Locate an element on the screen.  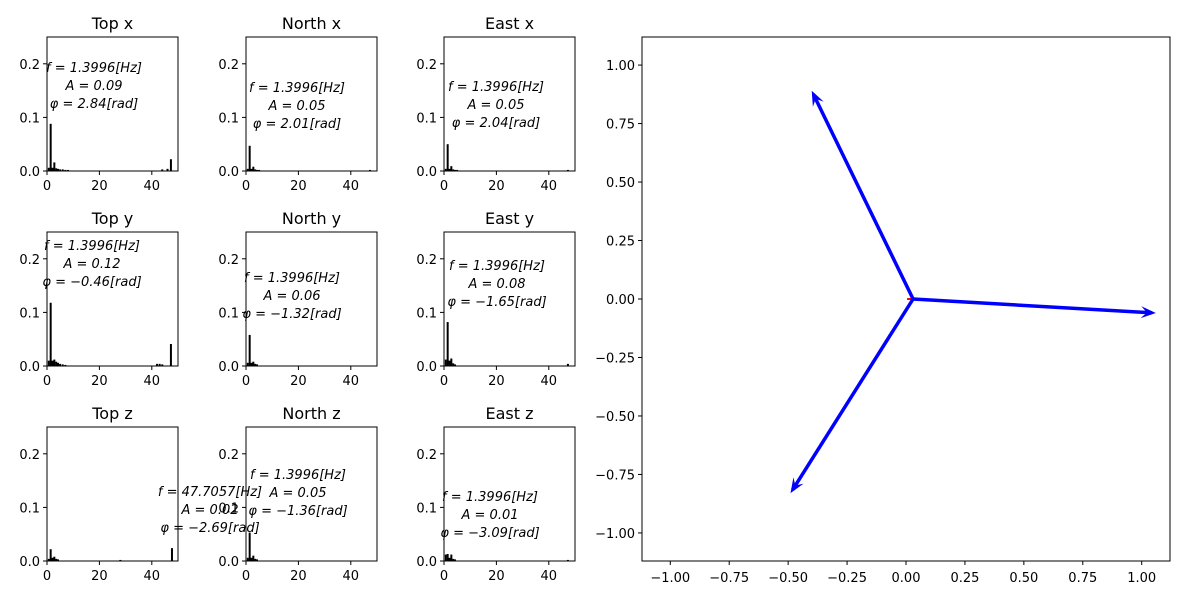
annotation-line: f = 47.7057[Hz] is located at coordinates (210, 492).